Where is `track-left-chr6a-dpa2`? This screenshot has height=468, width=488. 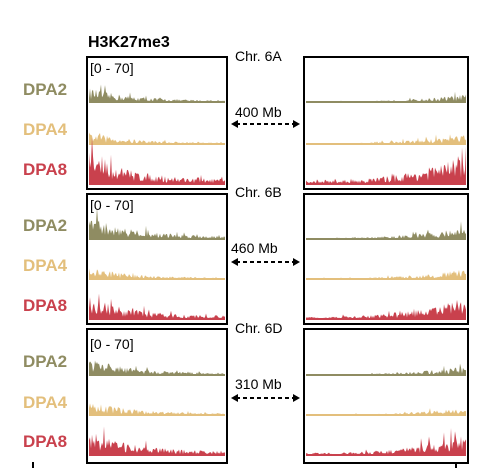 track-left-chr6a-dpa2 is located at coordinates (157, 93).